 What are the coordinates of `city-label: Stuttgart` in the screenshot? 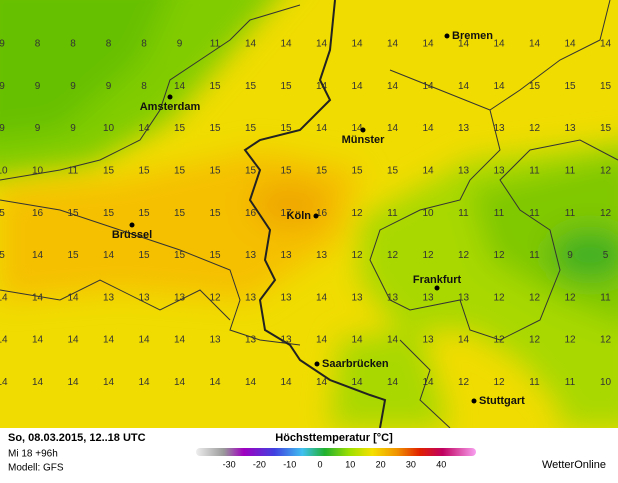 It's located at (502, 401).